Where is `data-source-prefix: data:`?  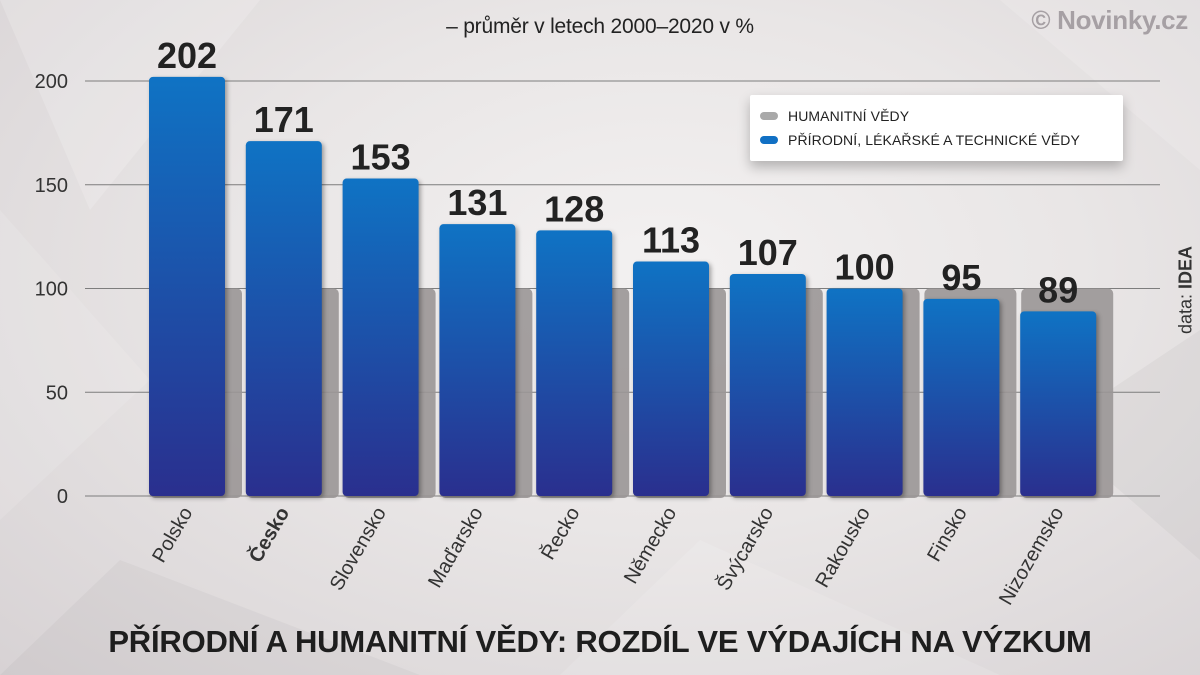 data-source-prefix: data: is located at coordinates (1185, 311).